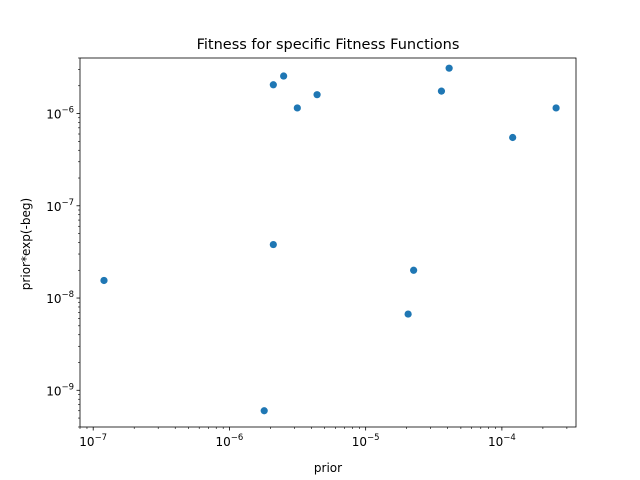 This screenshot has width=640, height=480. What do you see at coordinates (93, 441) in the screenshot?
I see `x-tick-label: 10⁻⁷` at bounding box center [93, 441].